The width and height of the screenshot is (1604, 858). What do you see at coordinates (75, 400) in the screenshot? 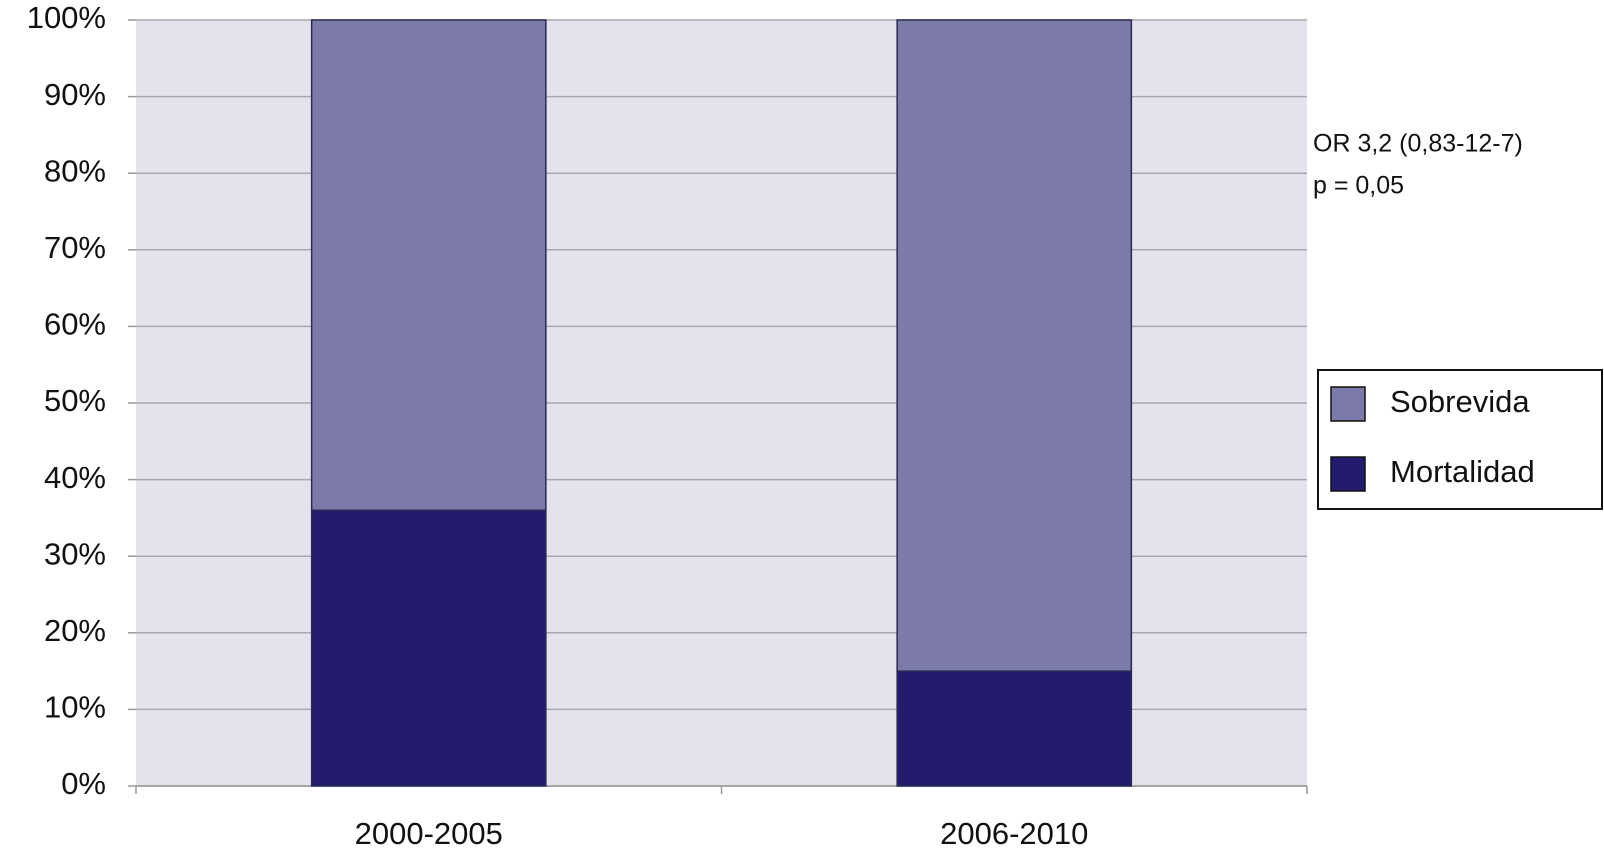
I see `y-tick-label: 50%` at bounding box center [75, 400].